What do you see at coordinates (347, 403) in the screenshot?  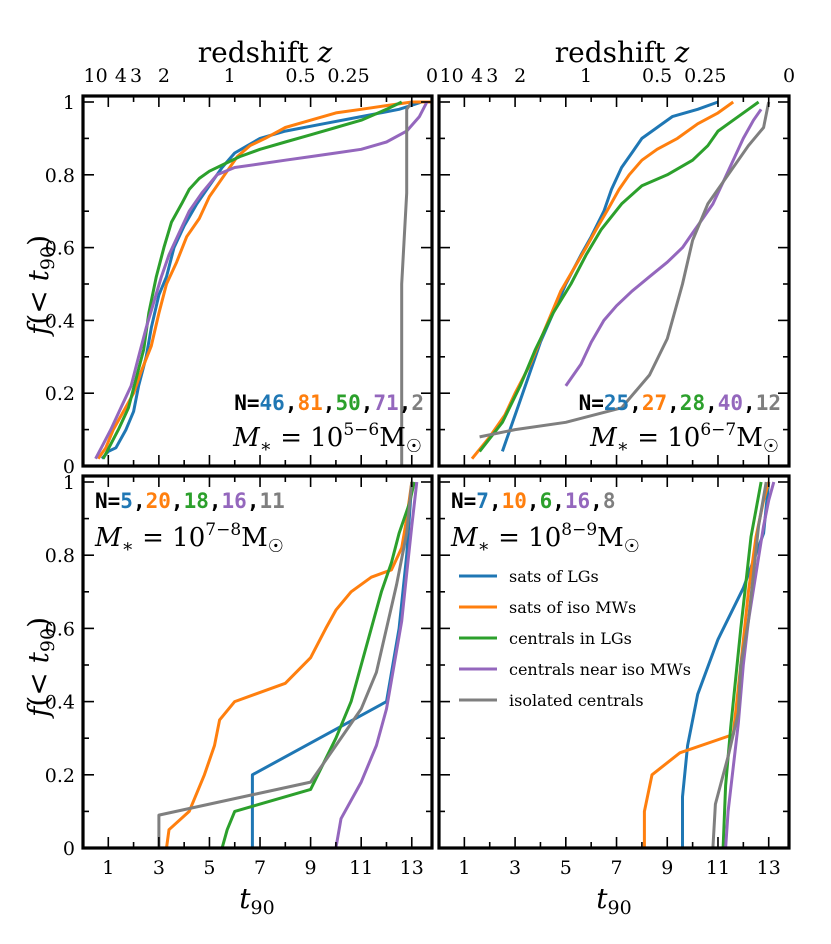 I see `sample-size-count: 50` at bounding box center [347, 403].